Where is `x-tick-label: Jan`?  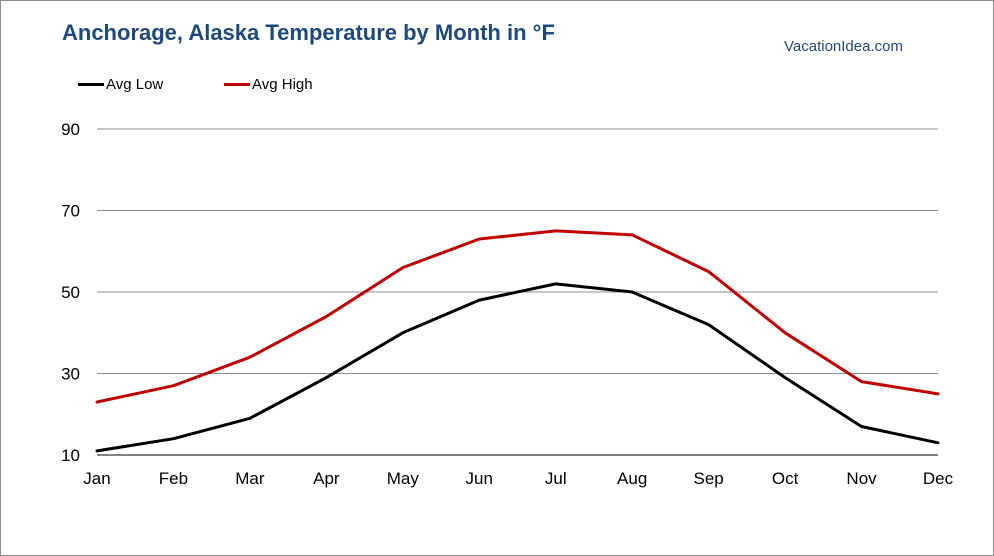 x-tick-label: Jan is located at coordinates (96, 478).